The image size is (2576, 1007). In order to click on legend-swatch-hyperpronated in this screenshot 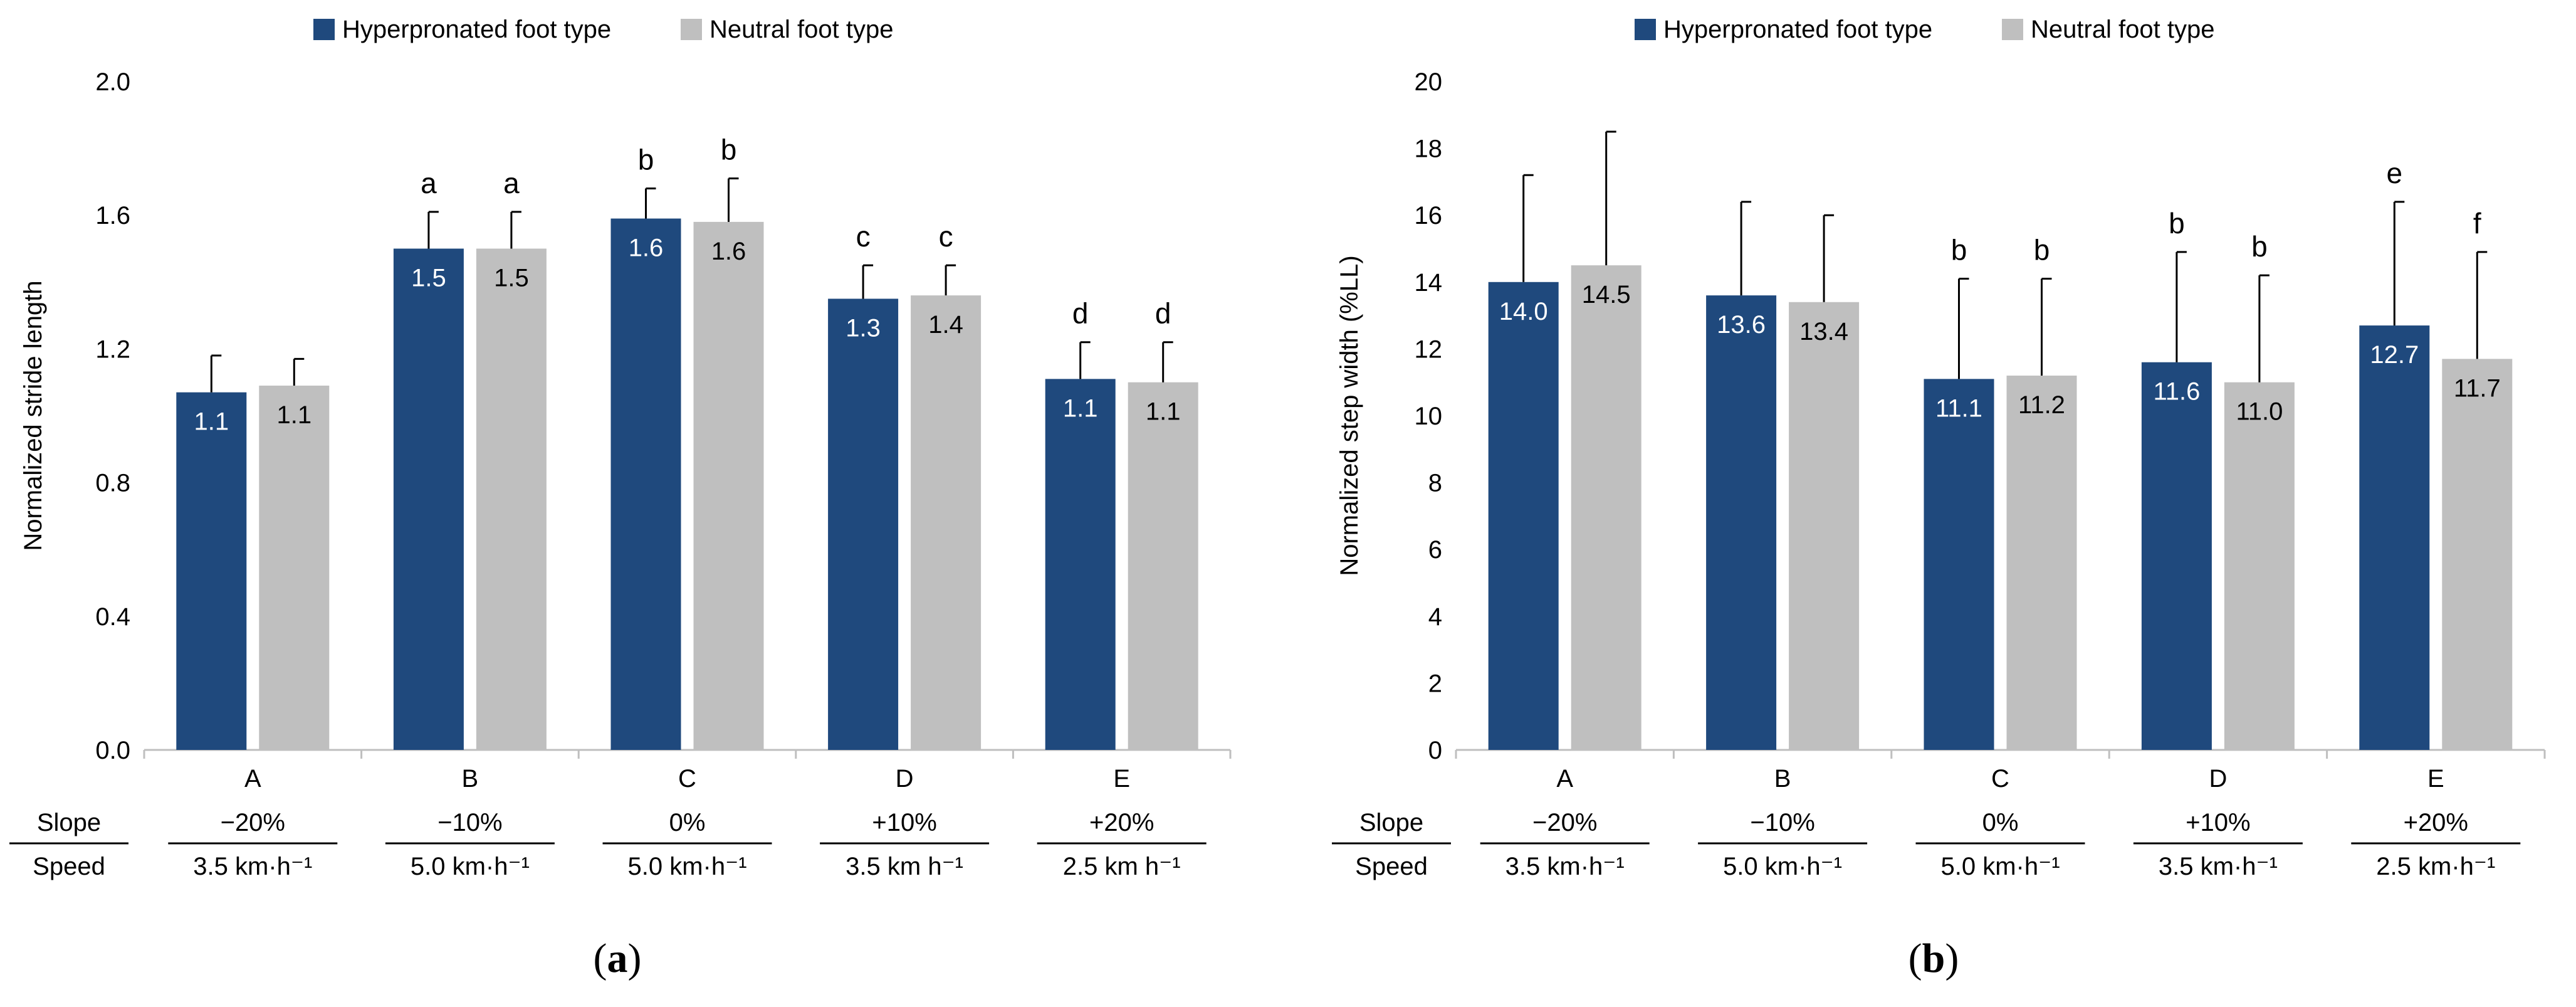, I will do `click(324, 29)`.